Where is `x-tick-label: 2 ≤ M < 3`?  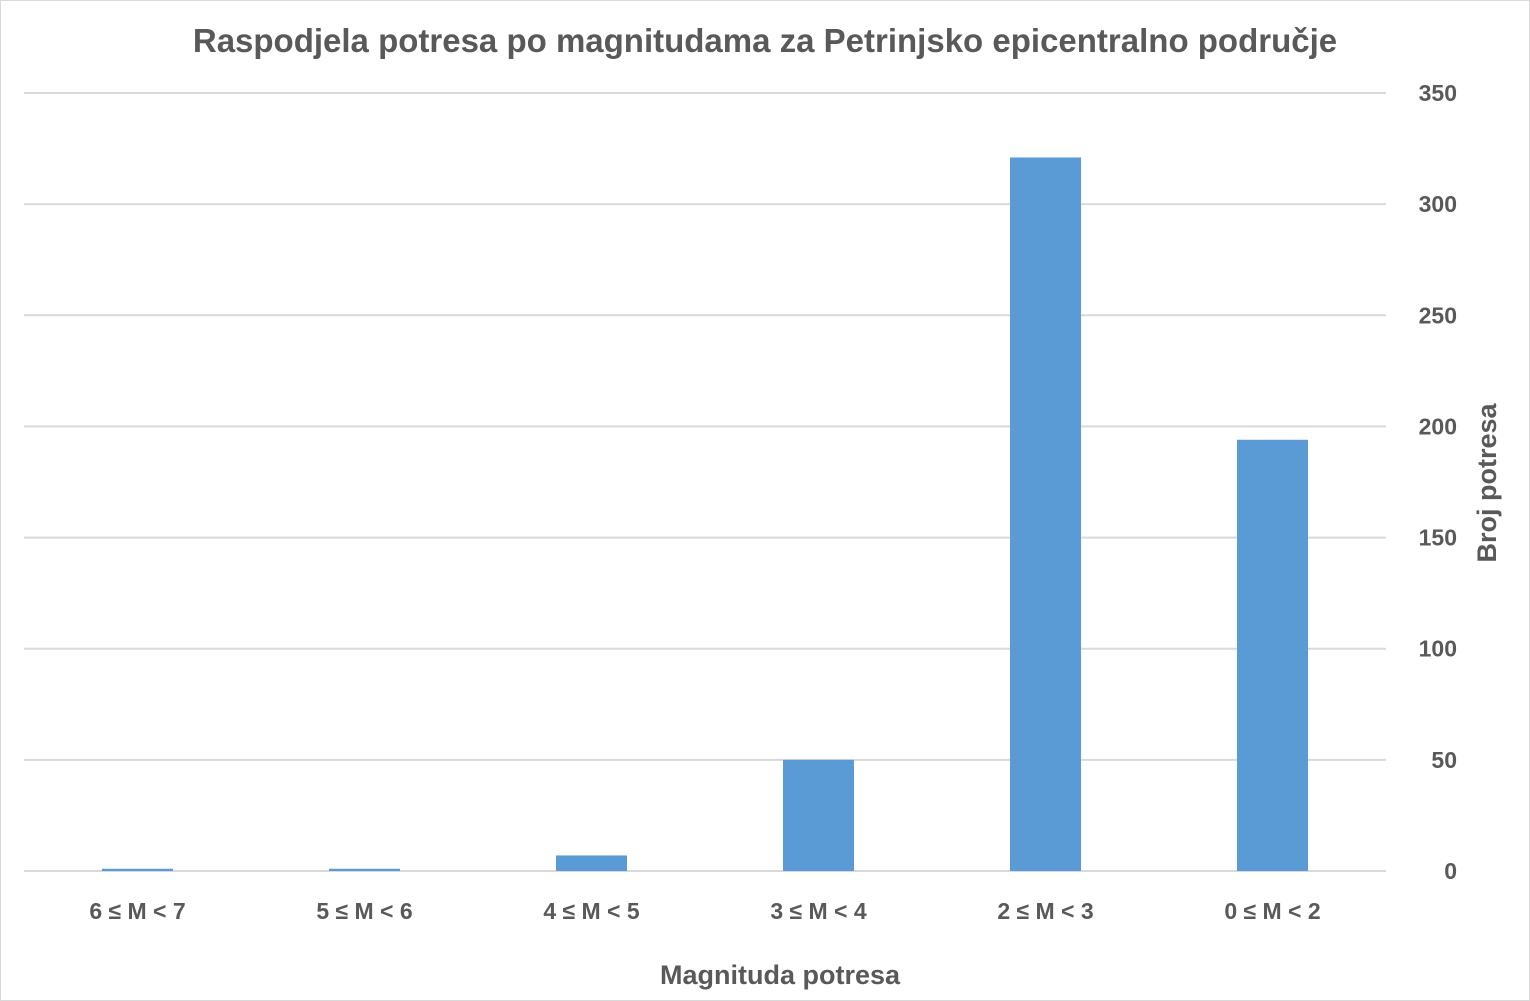 x-tick-label: 2 ≤ M < 3 is located at coordinates (1045, 911).